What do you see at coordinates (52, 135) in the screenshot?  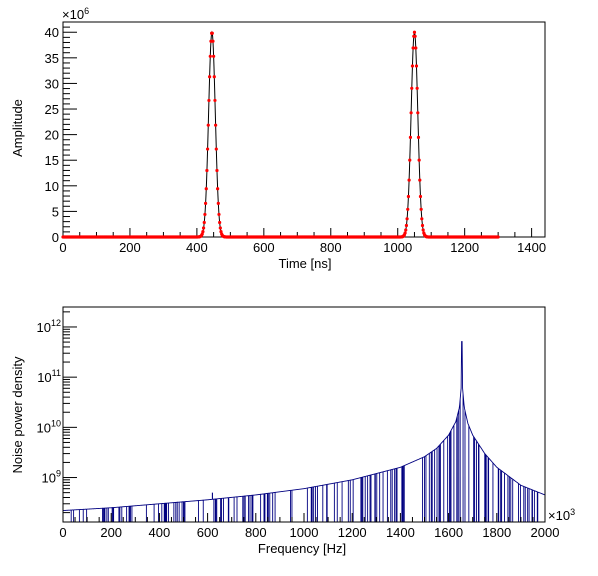 I see `amplitude-y-tick-label: 20` at bounding box center [52, 135].